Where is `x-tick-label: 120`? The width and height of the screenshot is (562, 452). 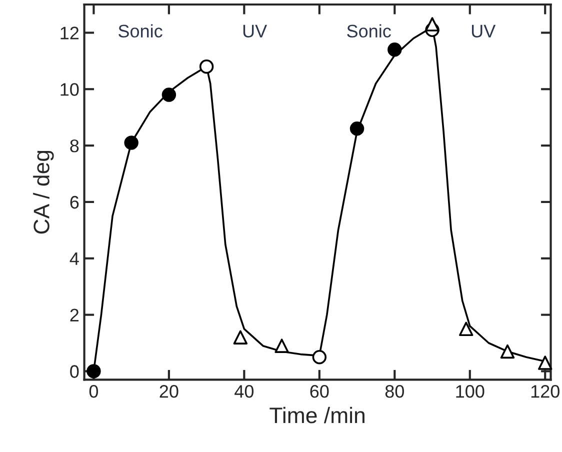
x-tick-label: 120 is located at coordinates (545, 391).